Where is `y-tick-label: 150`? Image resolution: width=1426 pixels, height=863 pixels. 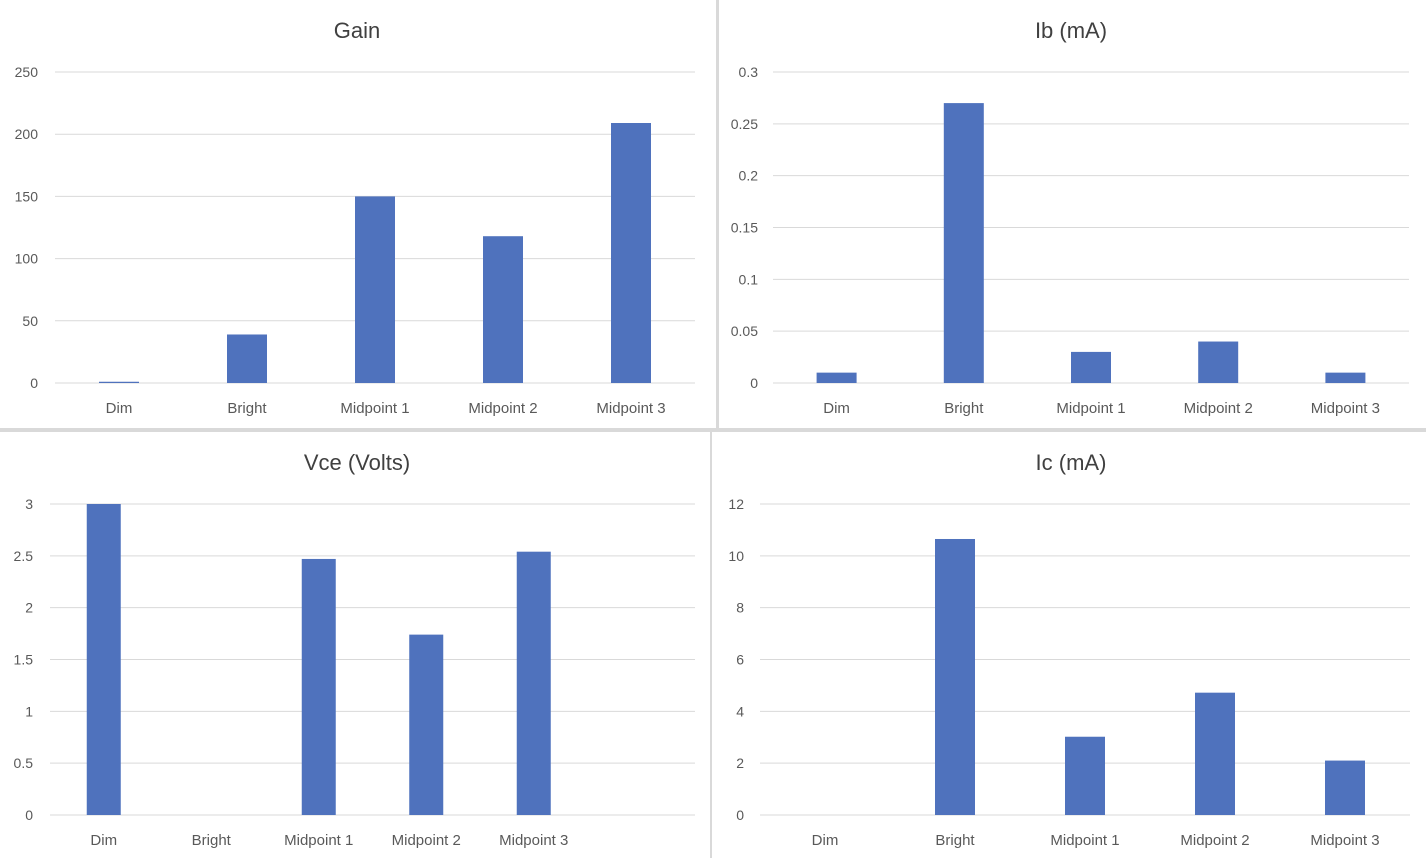
y-tick-label: 150 is located at coordinates (27, 196).